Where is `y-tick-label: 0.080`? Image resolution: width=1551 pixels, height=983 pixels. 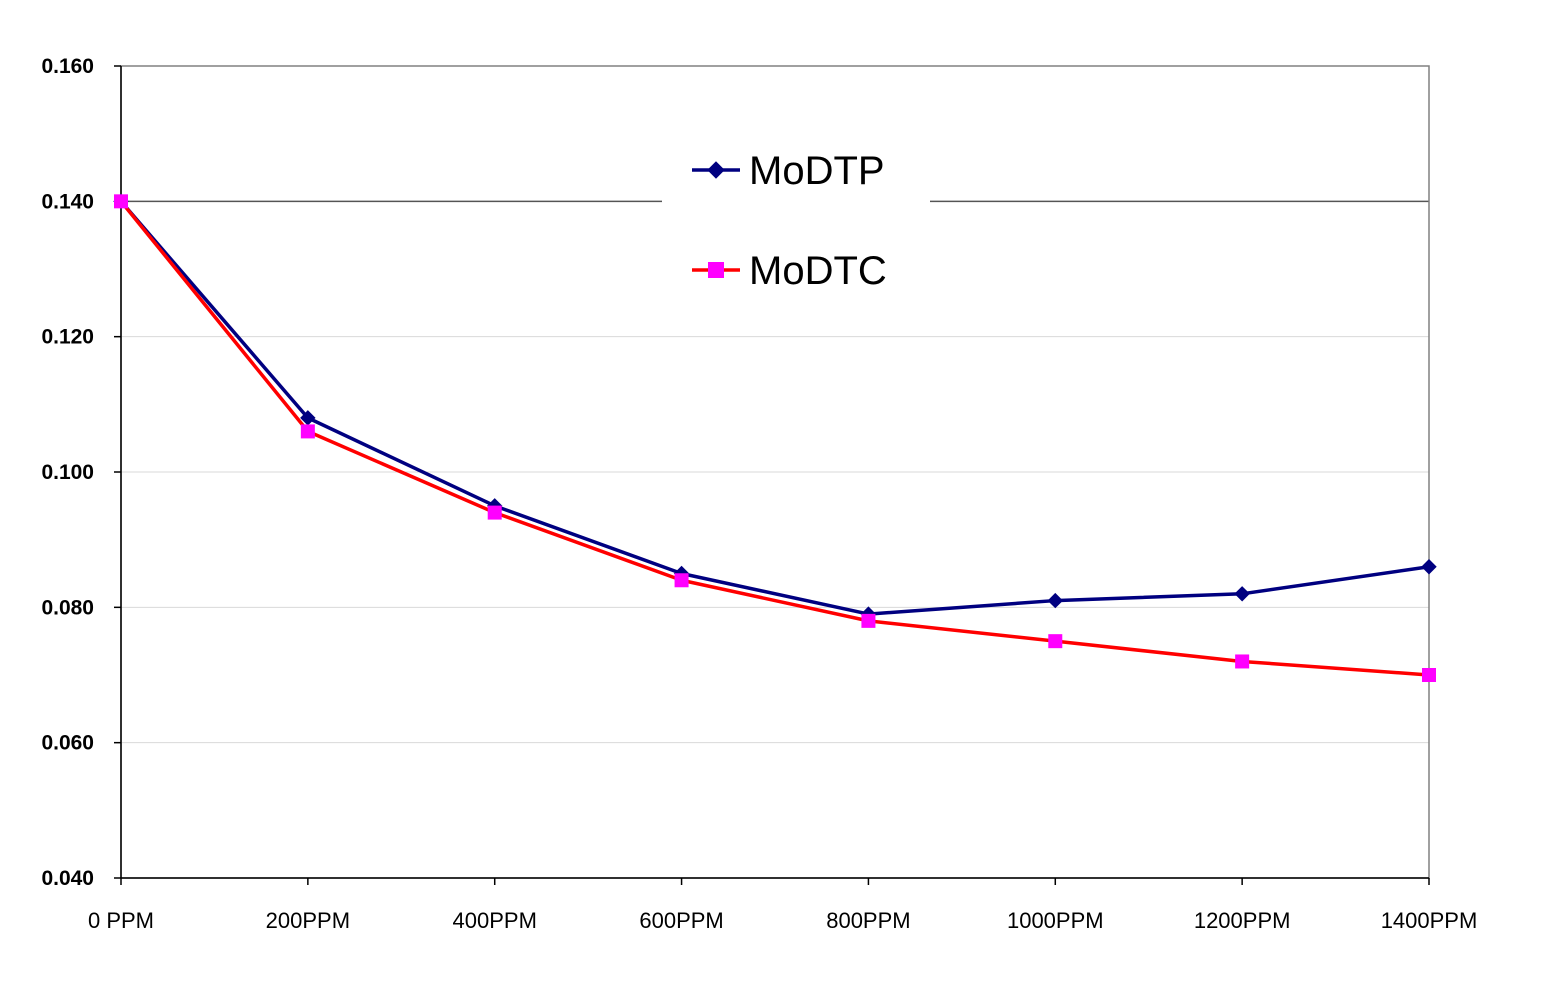 y-tick-label: 0.080 is located at coordinates (67, 607).